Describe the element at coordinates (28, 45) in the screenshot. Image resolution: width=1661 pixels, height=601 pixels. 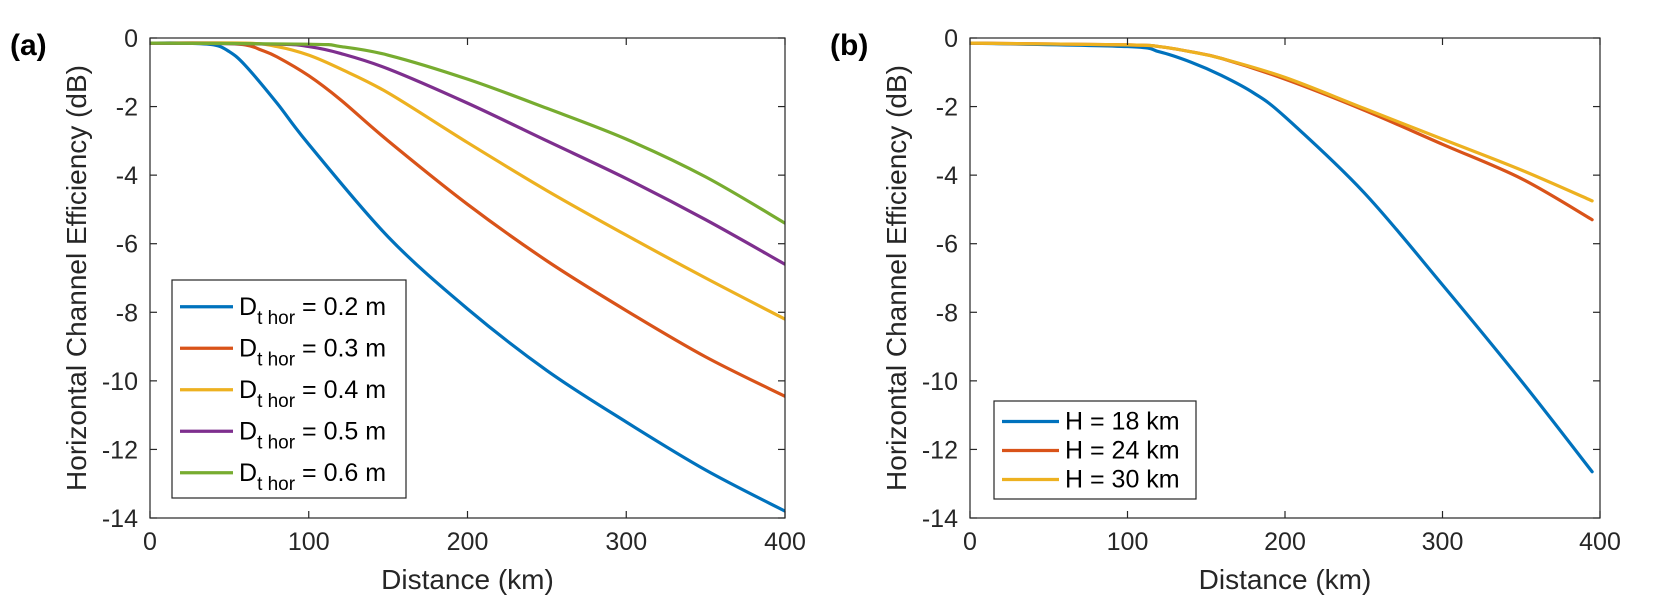
I see `panel-label: (a)` at that location.